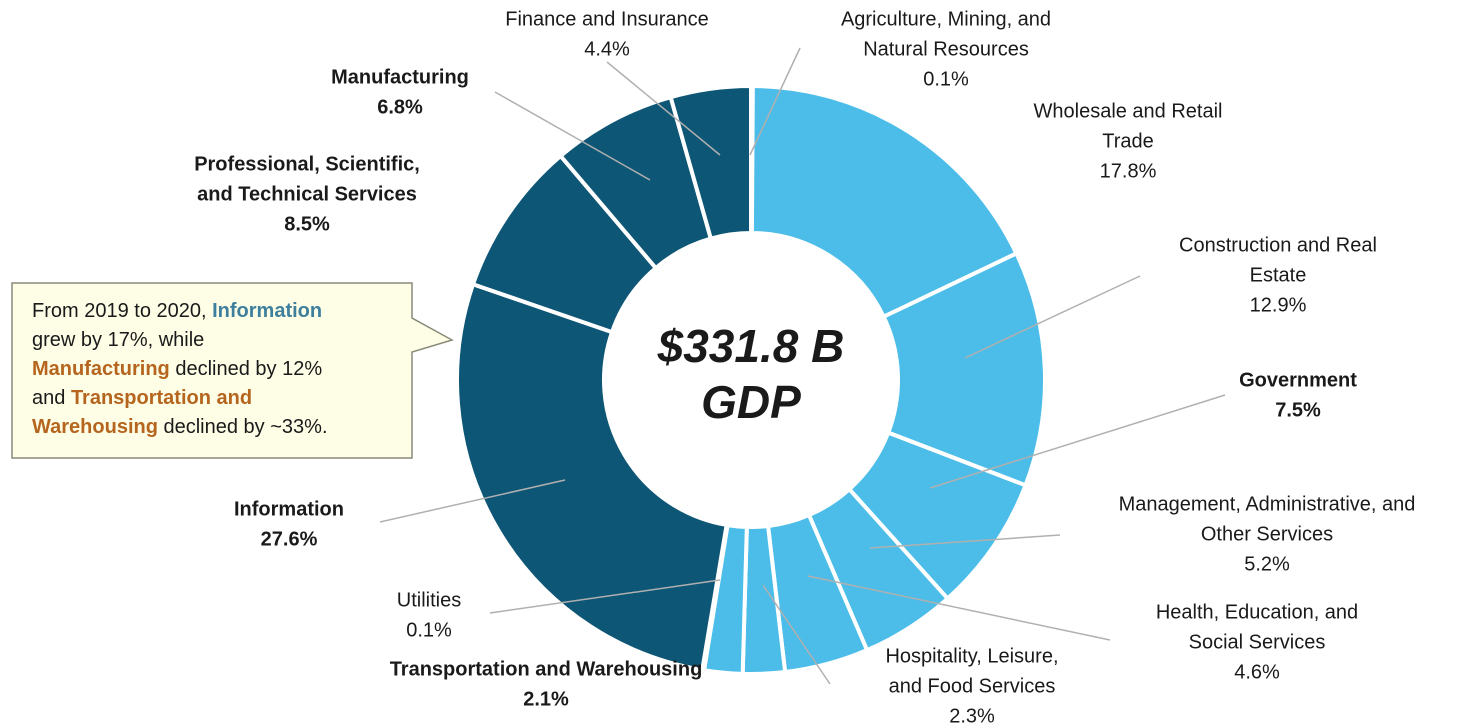 This screenshot has width=1458, height=724. I want to click on annotation-text: Information, so click(267, 311).